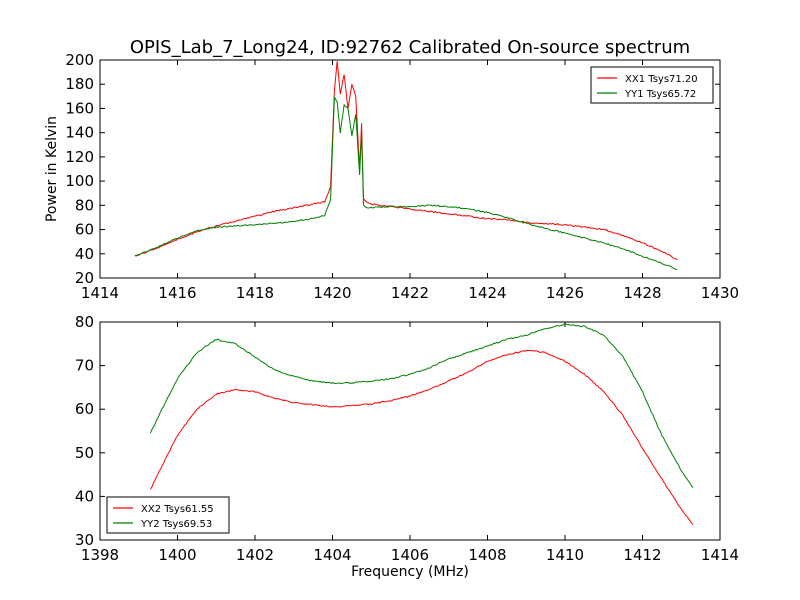 Image resolution: width=800 pixels, height=600 pixels. I want to click on y-tick-label: 30, so click(84, 540).